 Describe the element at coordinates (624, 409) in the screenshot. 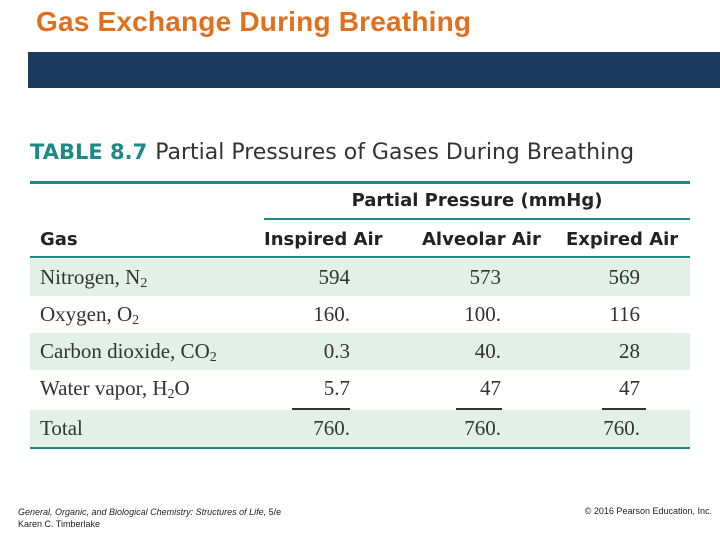

I see `sum-rule-expired` at that location.